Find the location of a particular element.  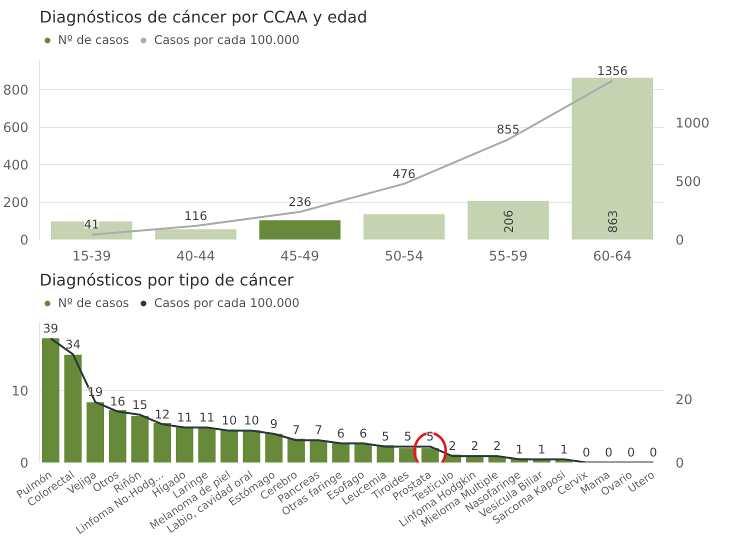

x-tick-label: 45-49 is located at coordinates (300, 257).